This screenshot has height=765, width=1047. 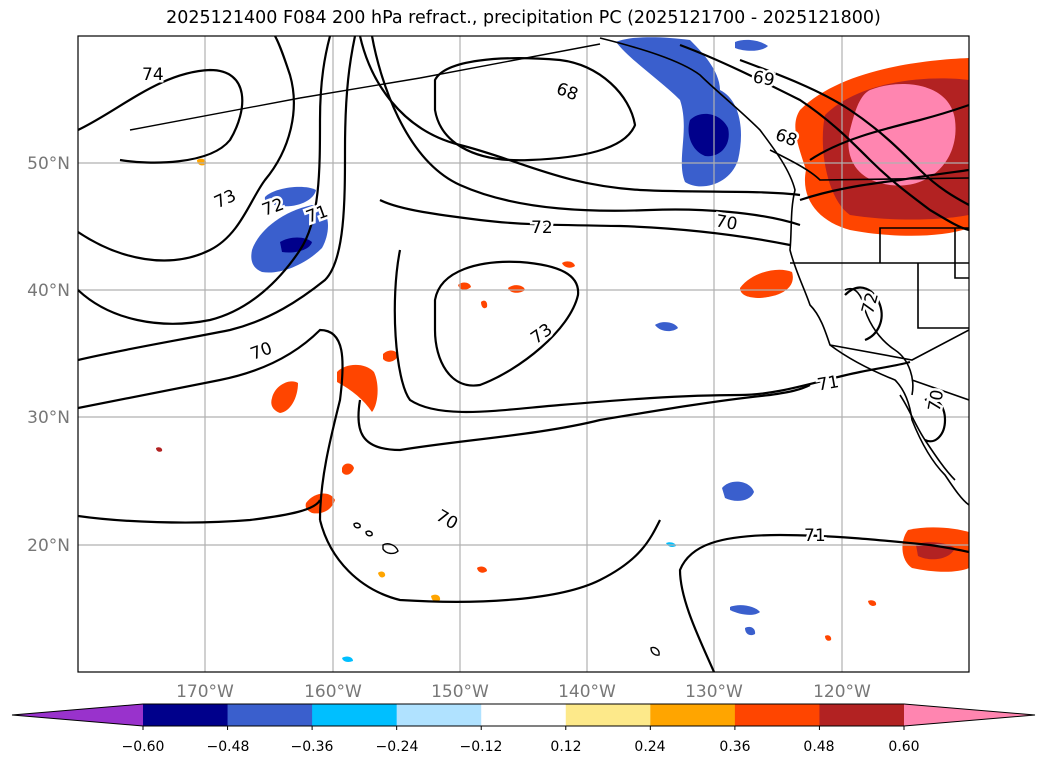 What do you see at coordinates (565, 747) in the screenshot?
I see `colorbar-tick-label: 0.12` at bounding box center [565, 747].